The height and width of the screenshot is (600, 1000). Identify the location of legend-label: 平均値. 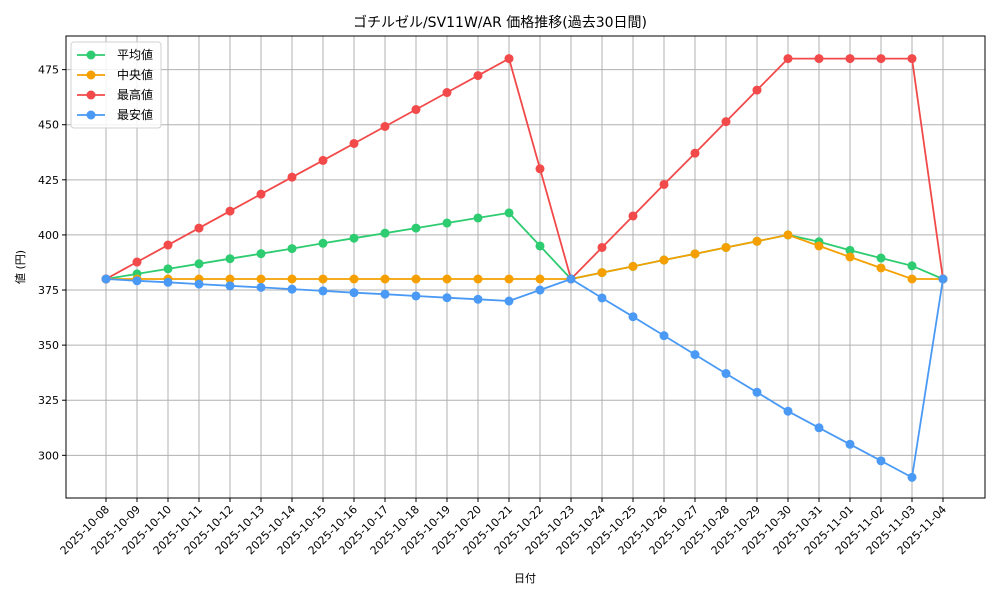
(135, 54).